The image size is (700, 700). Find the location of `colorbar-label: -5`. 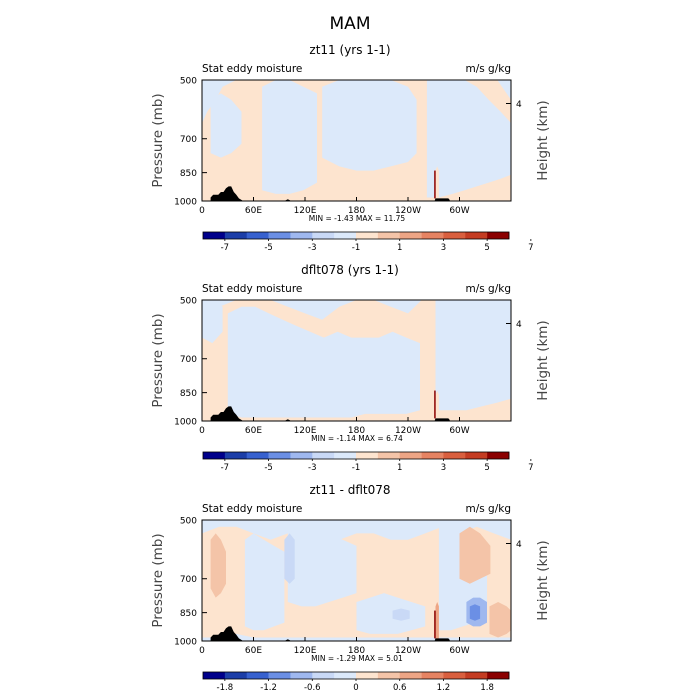

colorbar-label: -5 is located at coordinates (268, 248).